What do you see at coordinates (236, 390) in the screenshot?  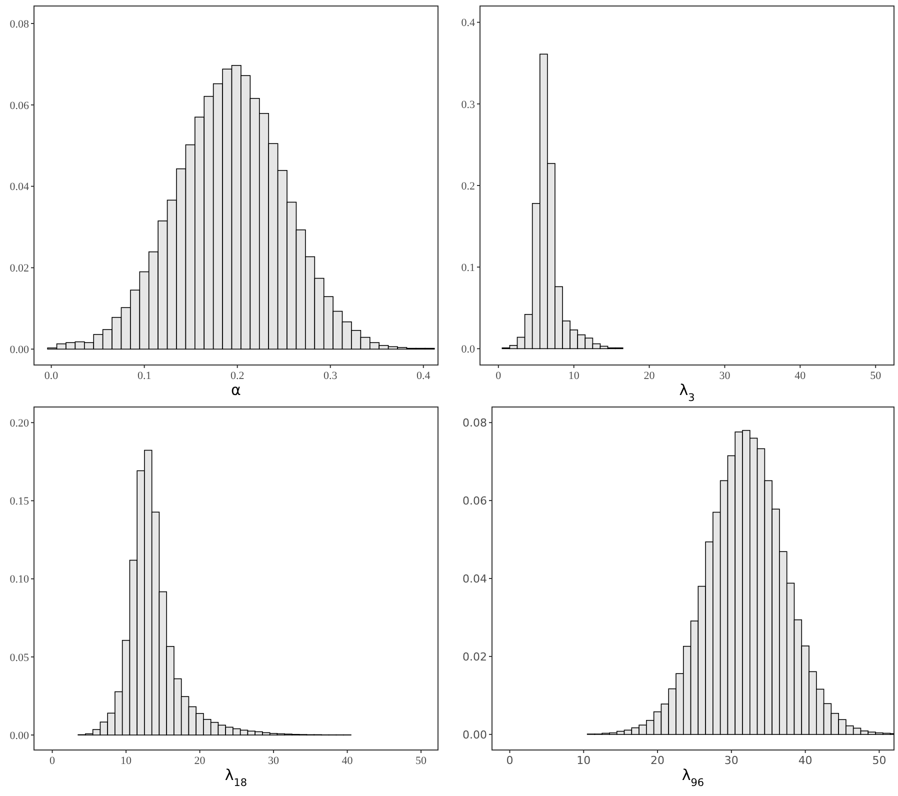 I see `x-axis-title: α` at bounding box center [236, 390].